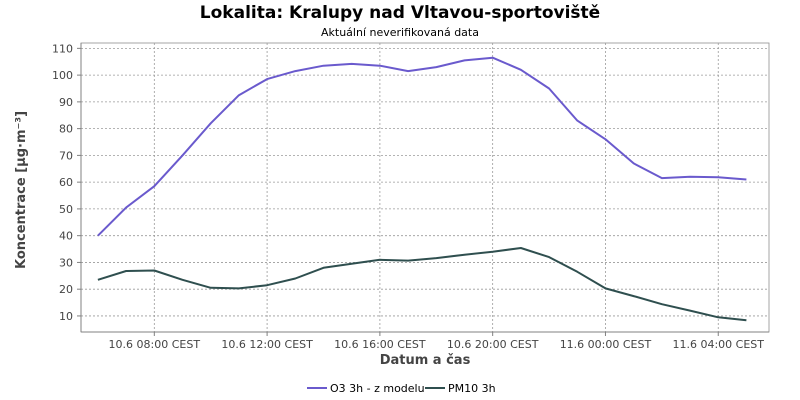 The height and width of the screenshot is (400, 800). What do you see at coordinates (66, 155) in the screenshot?
I see `y-tick-label: 70` at bounding box center [66, 155].